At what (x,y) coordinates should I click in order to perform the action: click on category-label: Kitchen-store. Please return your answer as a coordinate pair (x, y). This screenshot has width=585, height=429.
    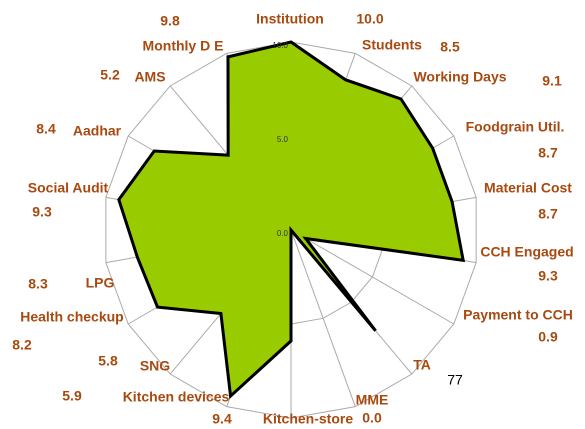
    Looking at the image, I should click on (308, 419).